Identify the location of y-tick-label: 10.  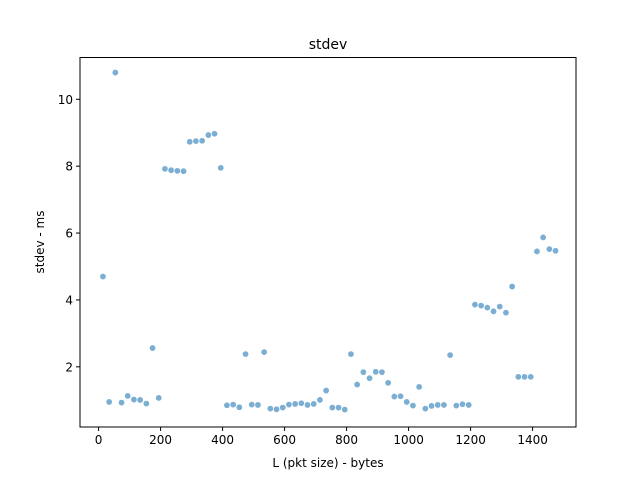
(65, 100).